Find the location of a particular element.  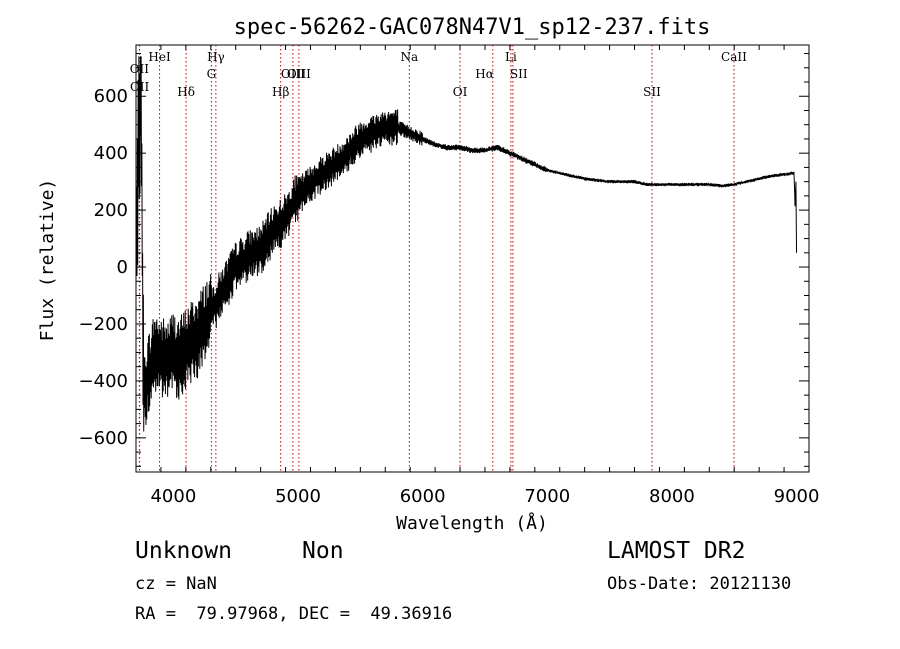

x-tick-label: 9000 is located at coordinates (797, 496).